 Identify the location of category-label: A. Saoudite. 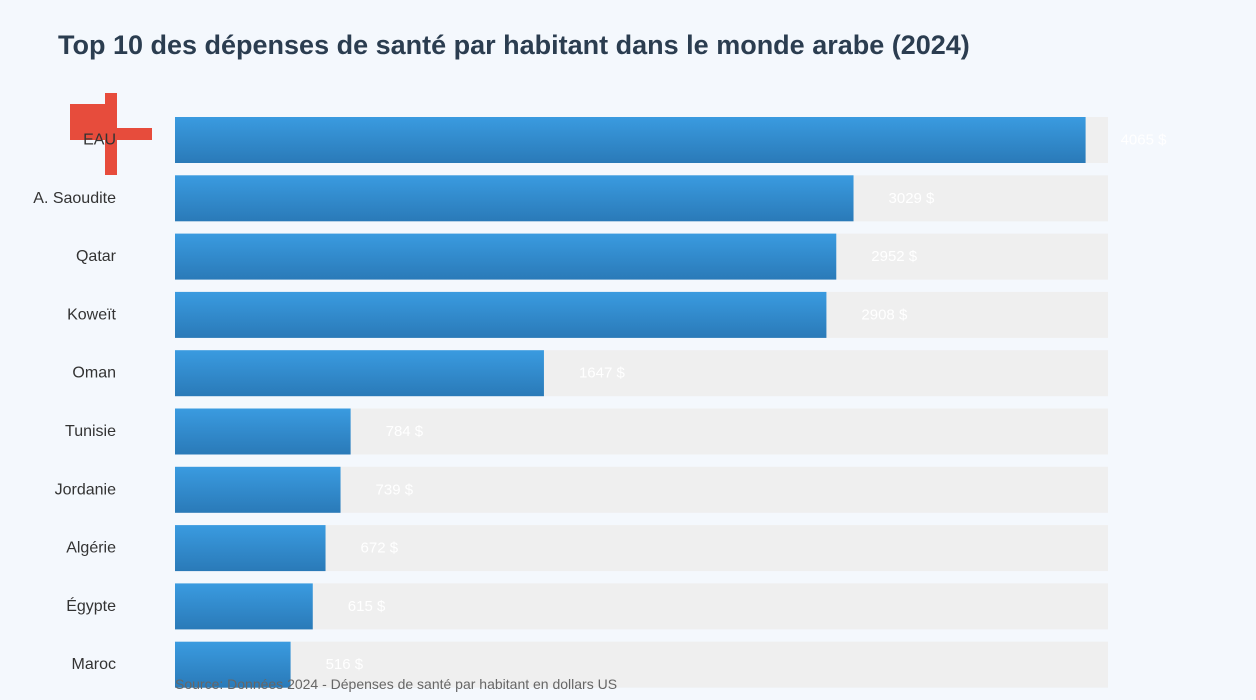
(74, 198).